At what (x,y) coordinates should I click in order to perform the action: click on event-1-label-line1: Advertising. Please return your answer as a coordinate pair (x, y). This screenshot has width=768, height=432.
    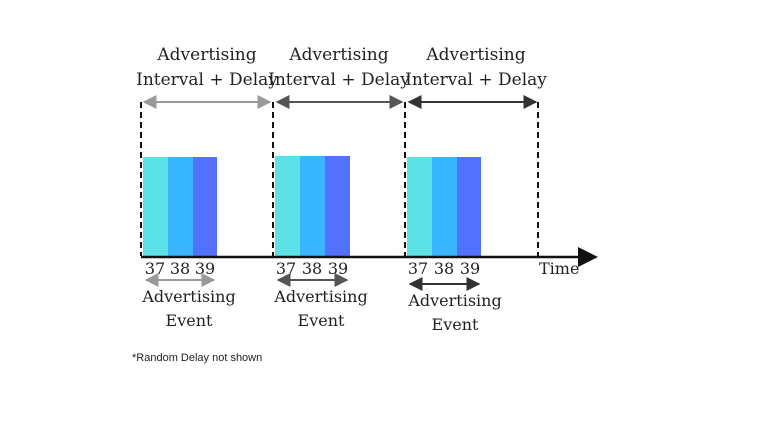
    Looking at the image, I should click on (188, 296).